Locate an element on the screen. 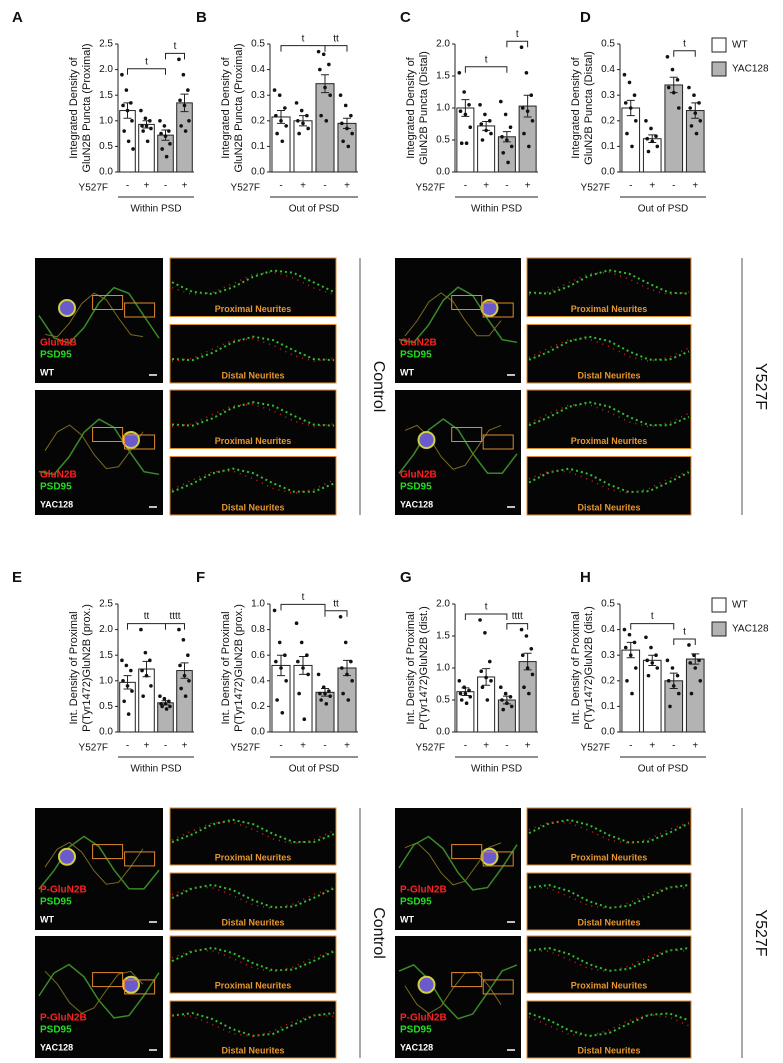  y-tick-label: 0.3 is located at coordinates (608, 655).